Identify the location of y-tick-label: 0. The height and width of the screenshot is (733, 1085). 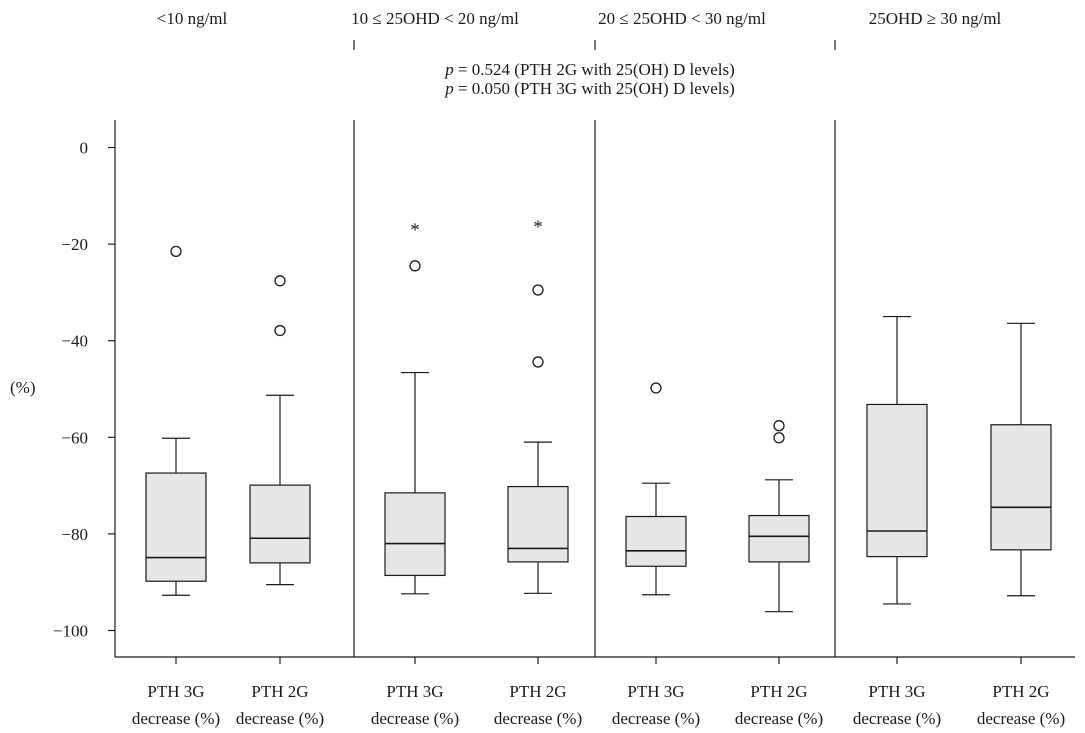
(84, 148).